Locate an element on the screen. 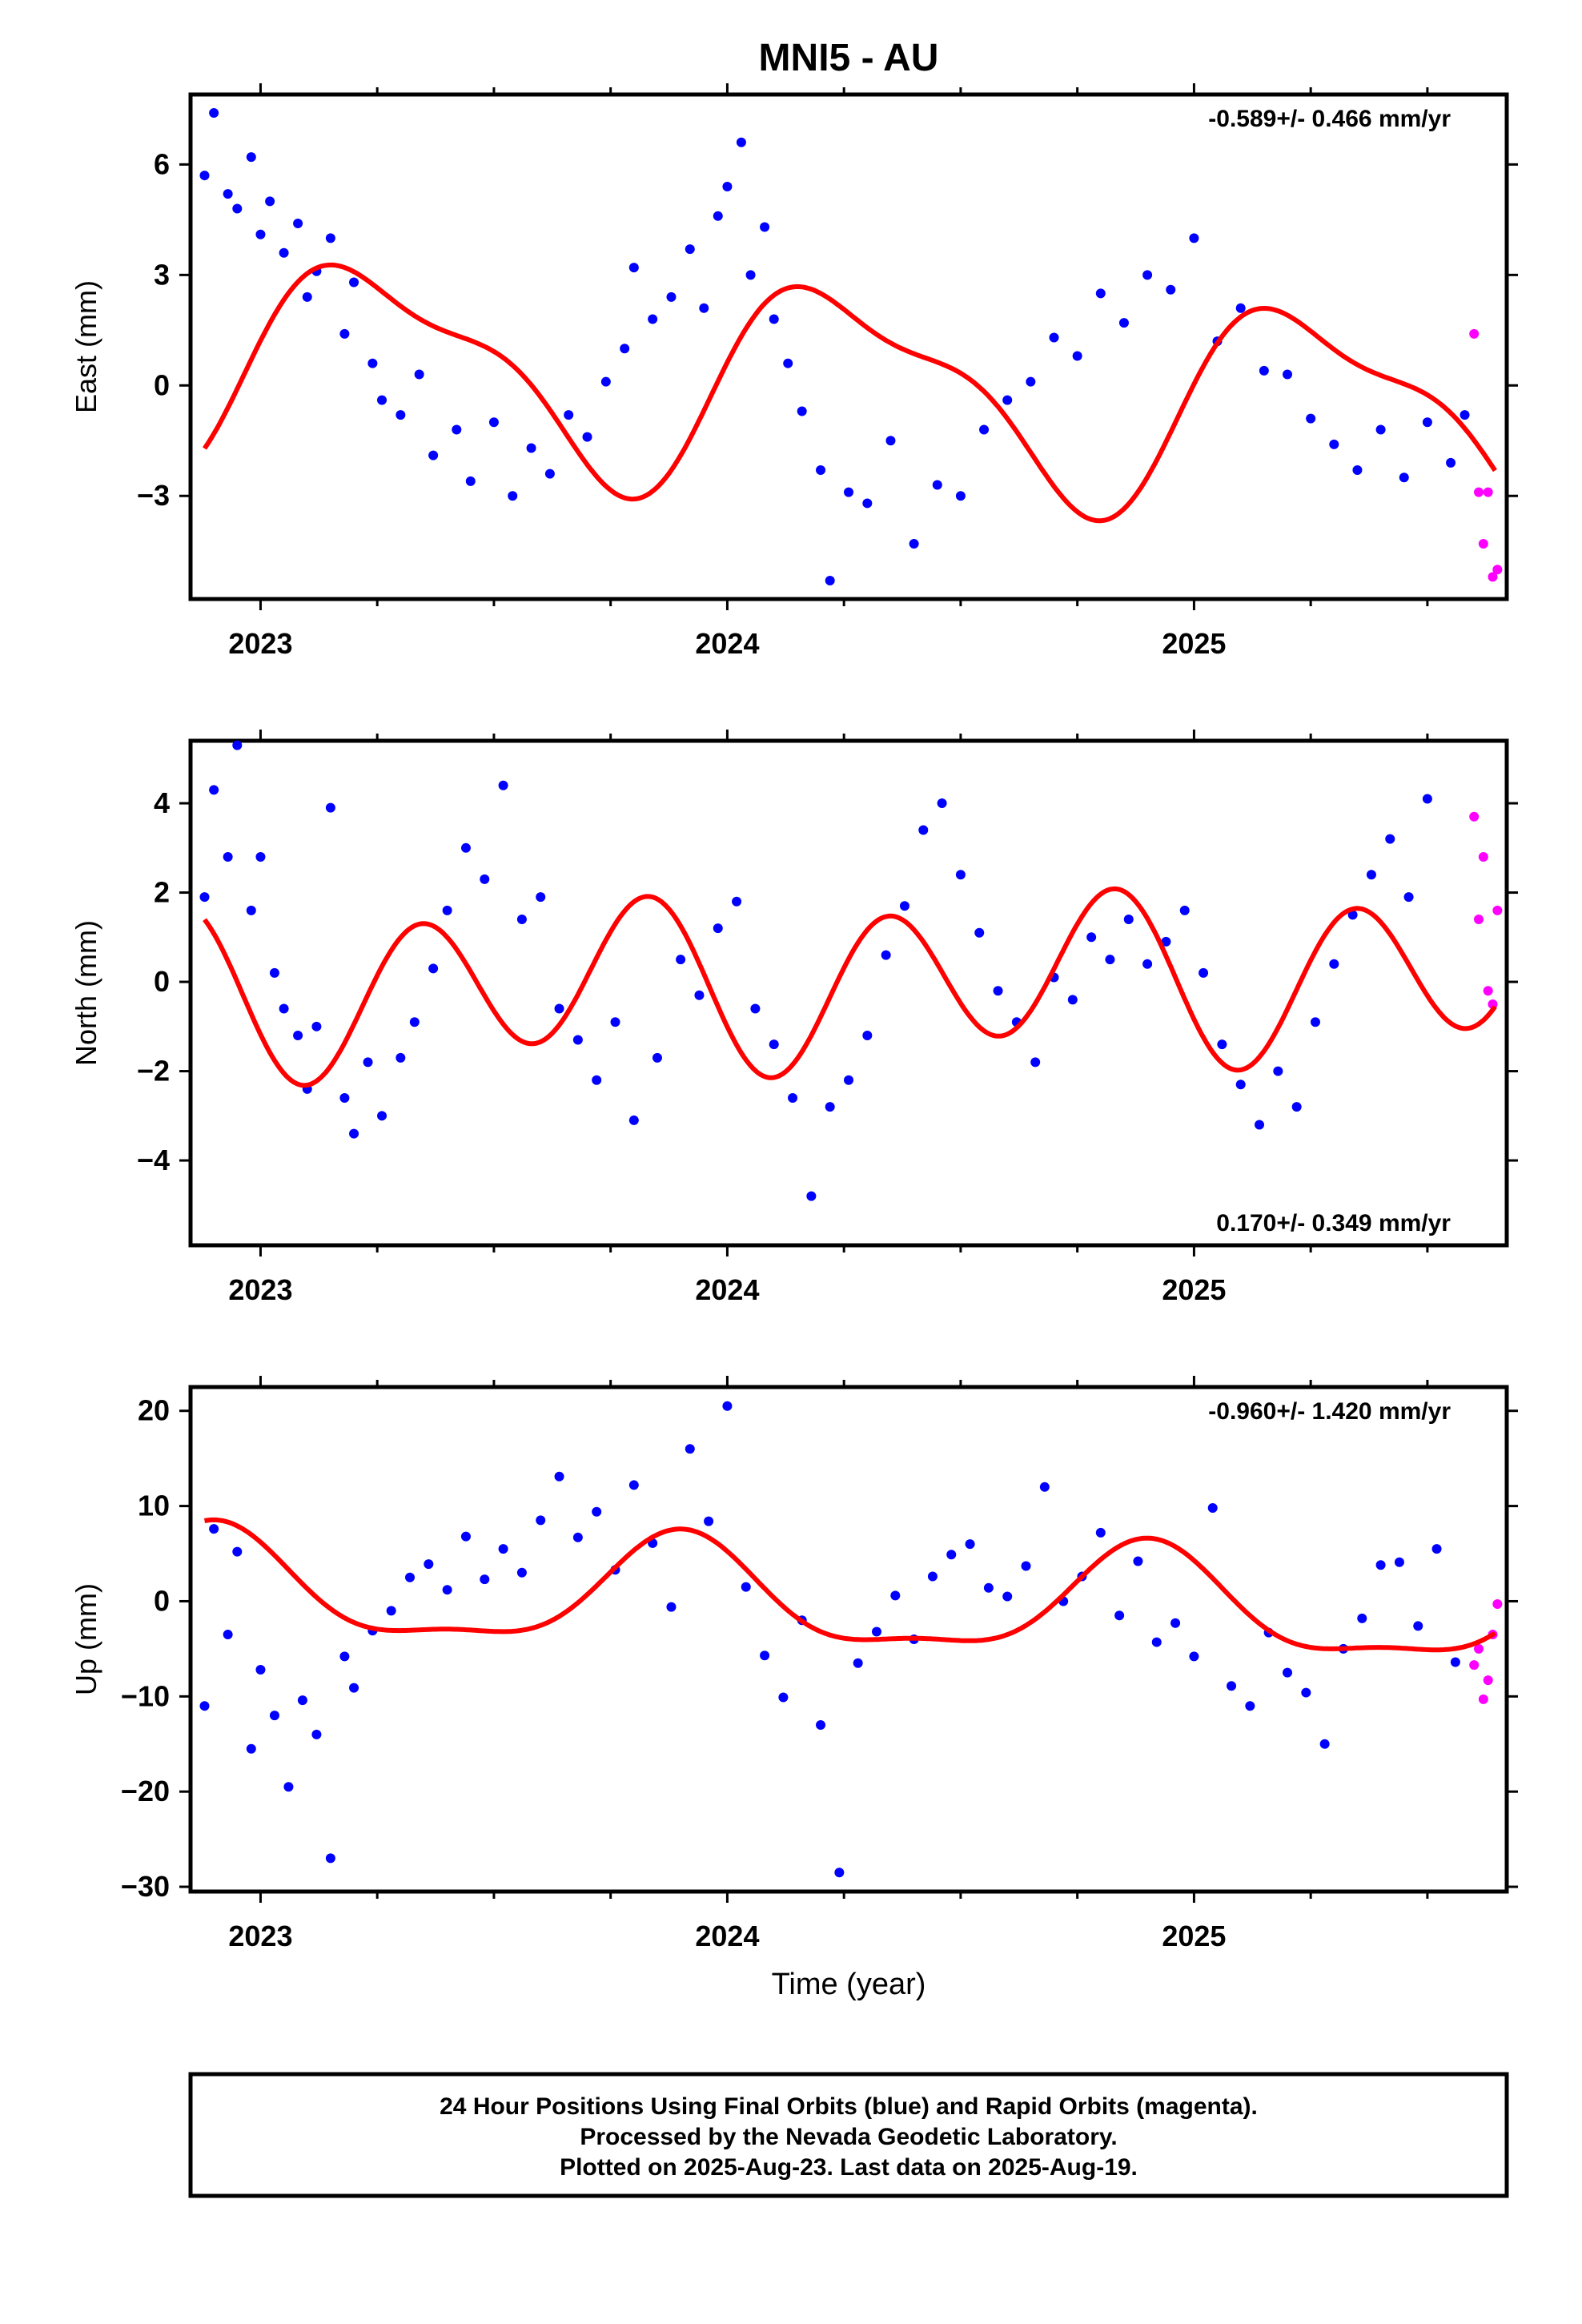 This screenshot has width=1582, height=2324. y-tick-label: 0 is located at coordinates (162, 1600).